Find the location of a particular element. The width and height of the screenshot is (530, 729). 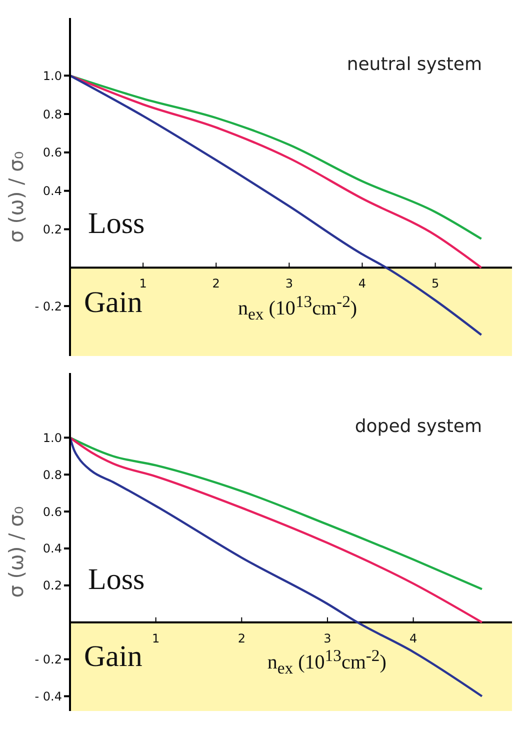

x-tick-label: 5 is located at coordinates (435, 283).